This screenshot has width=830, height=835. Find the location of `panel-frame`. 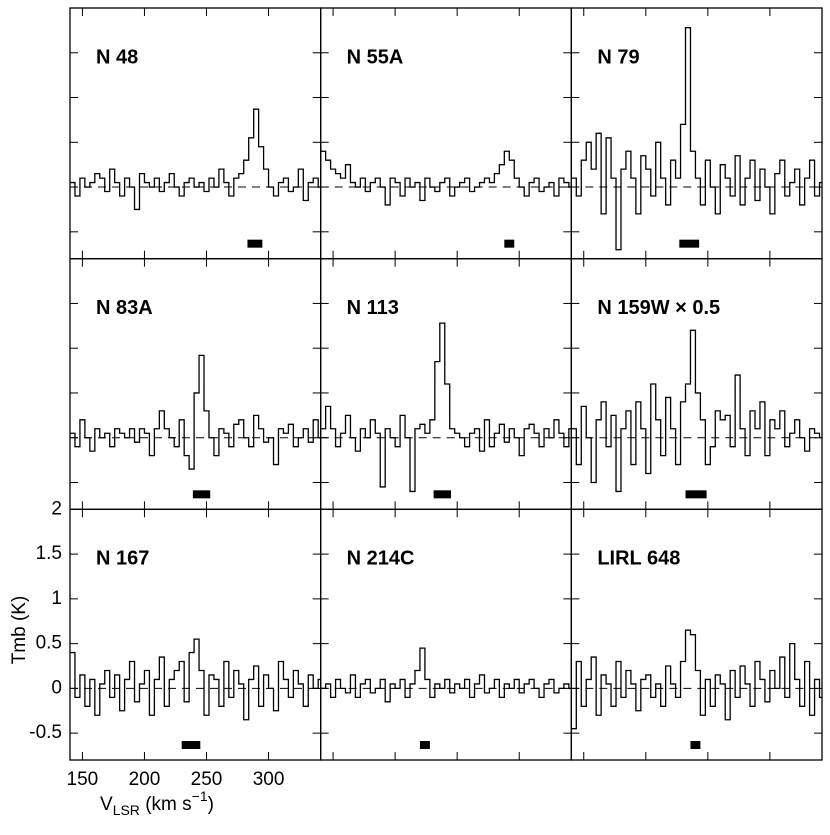

panel-frame is located at coordinates (696, 634).